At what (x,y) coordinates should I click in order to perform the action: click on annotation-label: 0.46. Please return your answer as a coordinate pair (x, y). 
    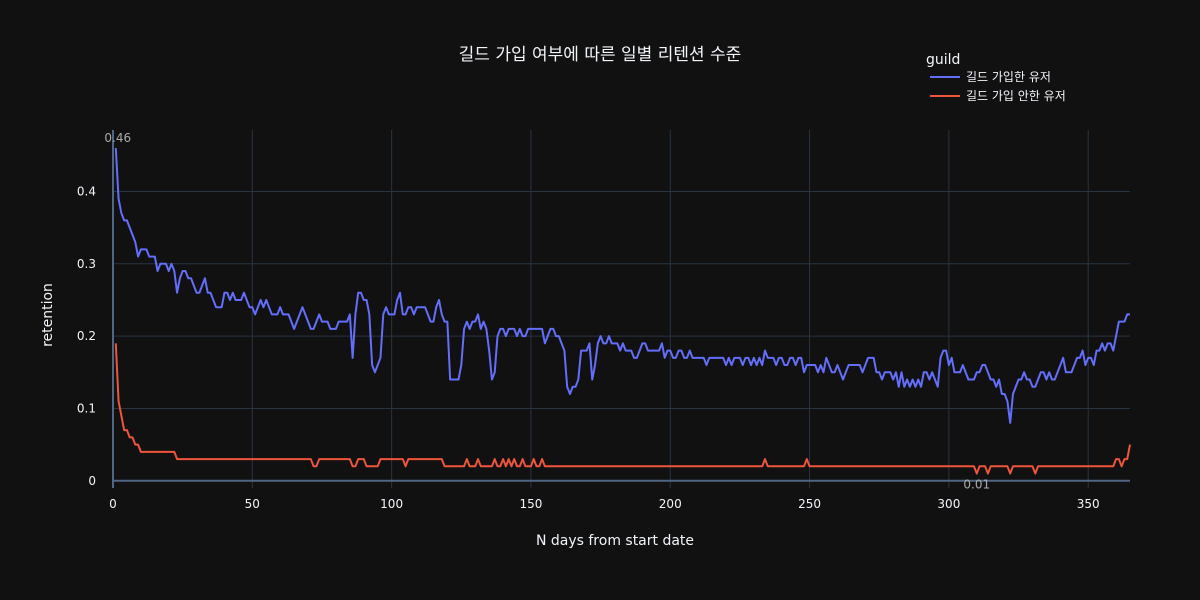
    Looking at the image, I should click on (117, 138).